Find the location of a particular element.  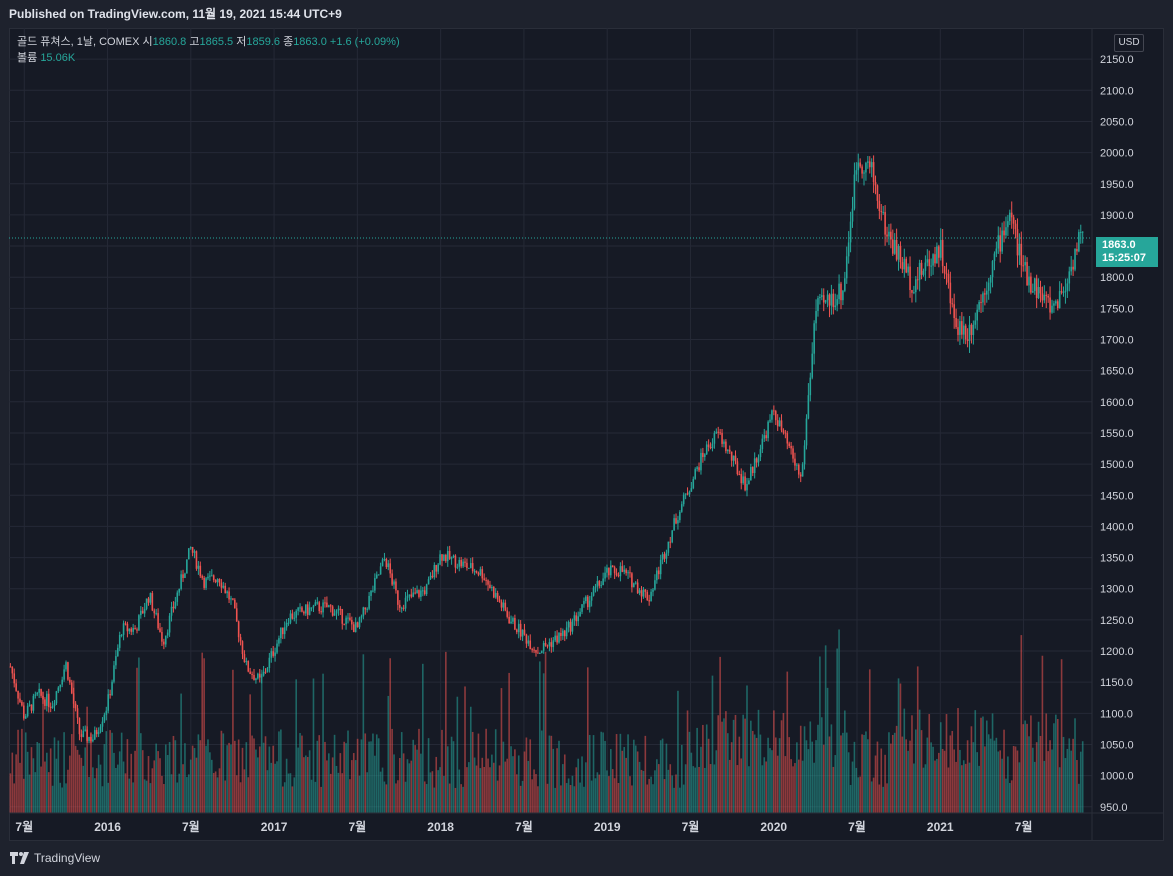

price-tick-label: 1100.0 is located at coordinates (1116, 714).